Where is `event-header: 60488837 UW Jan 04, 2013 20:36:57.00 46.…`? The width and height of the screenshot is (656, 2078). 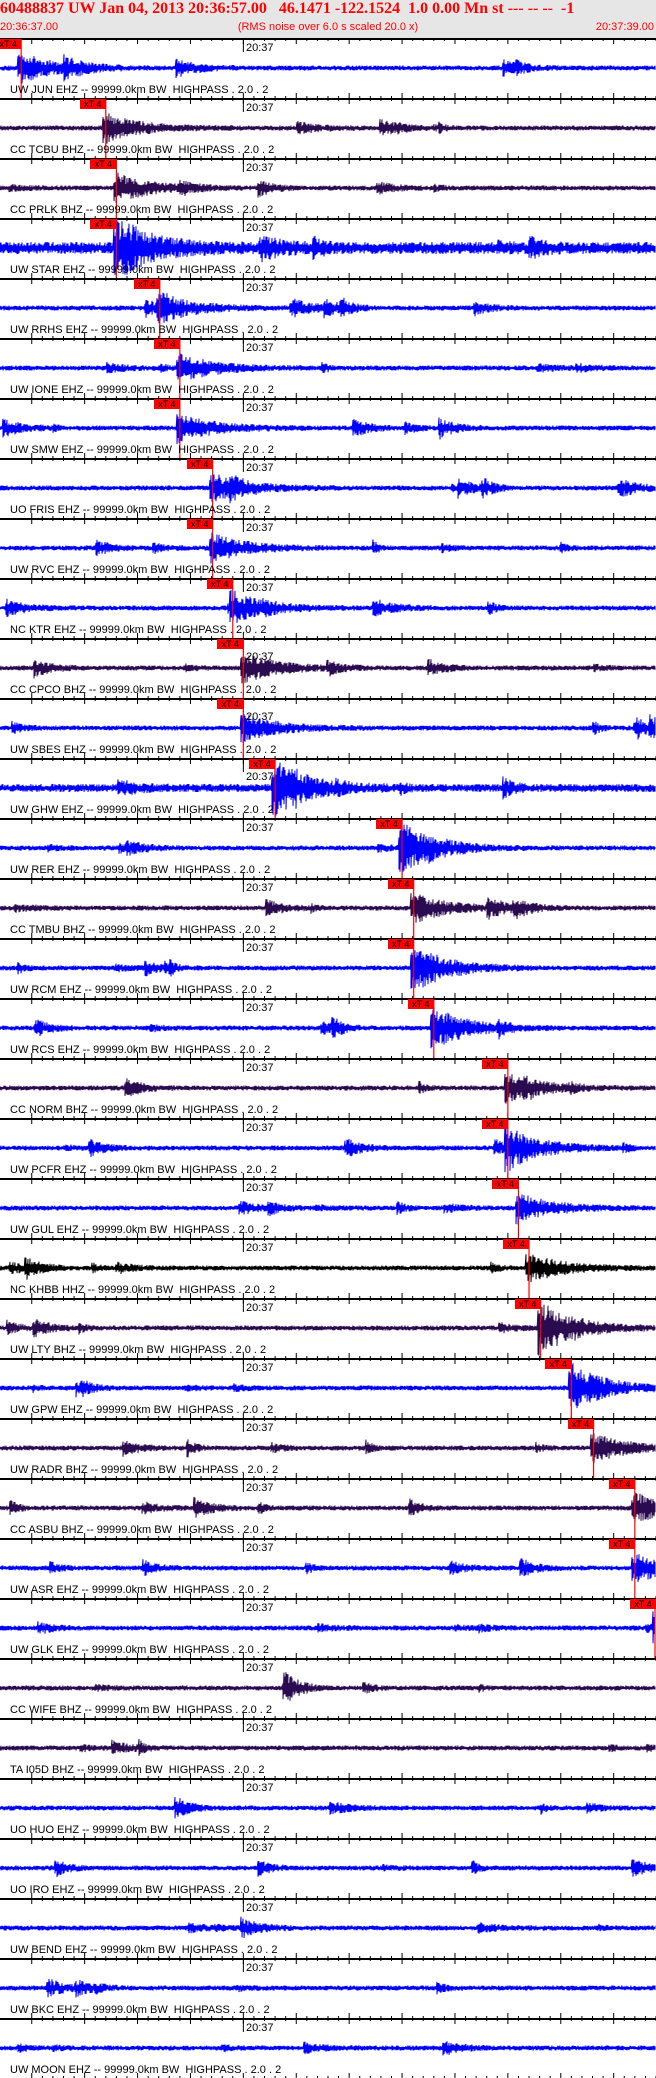 event-header: 60488837 UW Jan 04, 2013 20:36:57.00 46.… is located at coordinates (328, 19).